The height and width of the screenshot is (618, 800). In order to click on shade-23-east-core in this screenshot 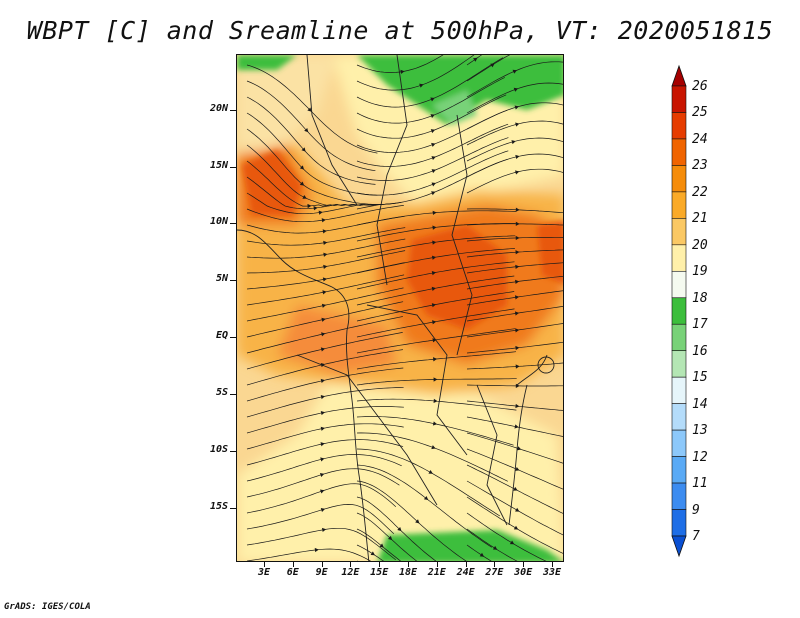, I will do `click(550, 252)`.